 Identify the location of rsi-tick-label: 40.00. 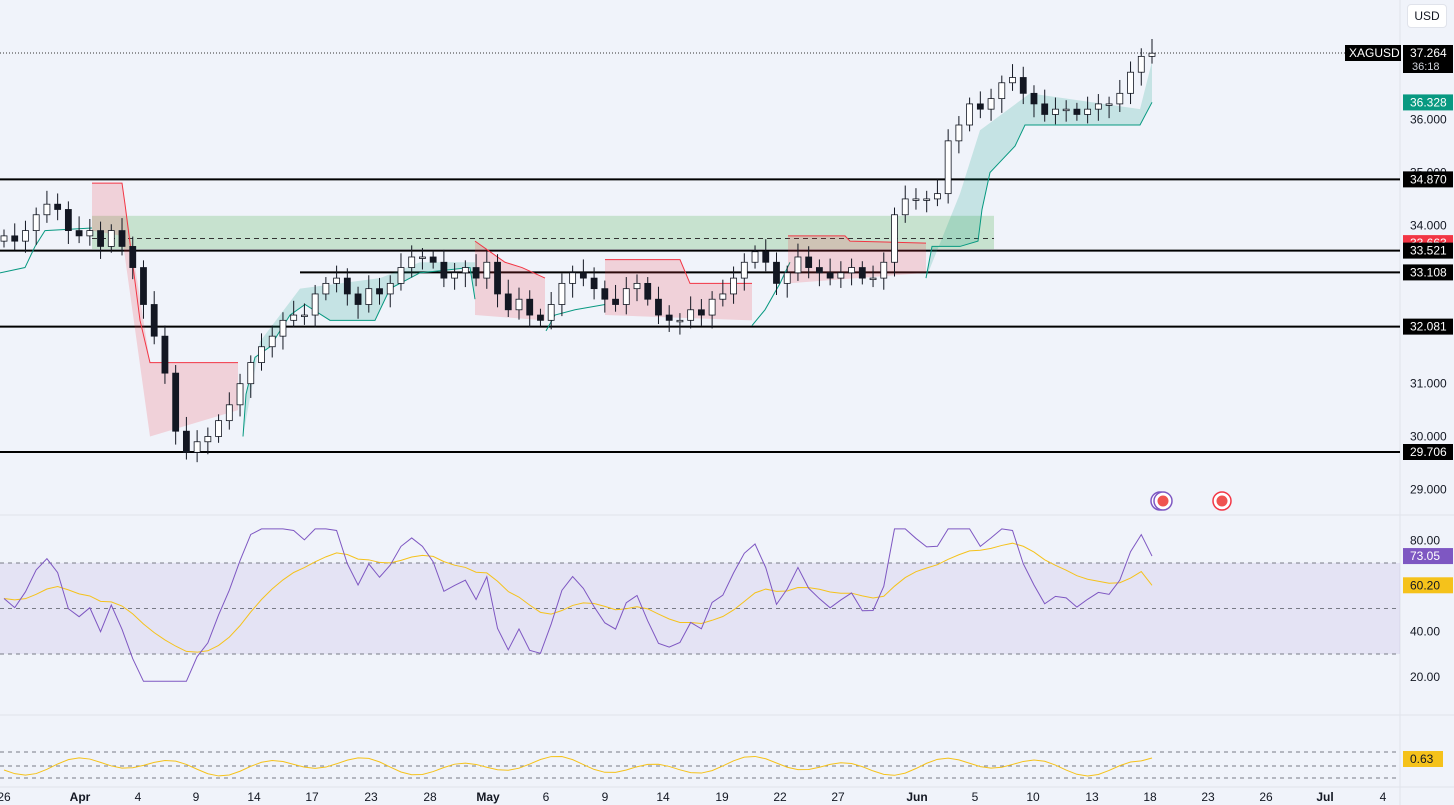
(1425, 631).